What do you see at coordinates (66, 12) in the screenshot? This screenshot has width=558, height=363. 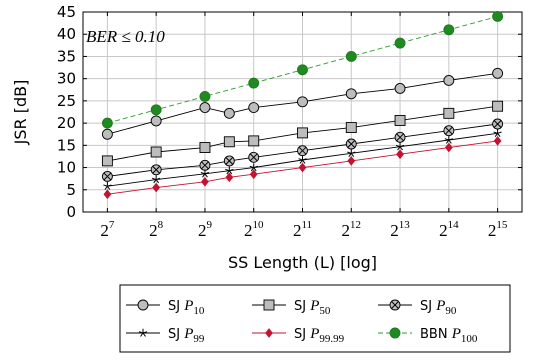 I see `y-tick-label: 45` at bounding box center [66, 12].